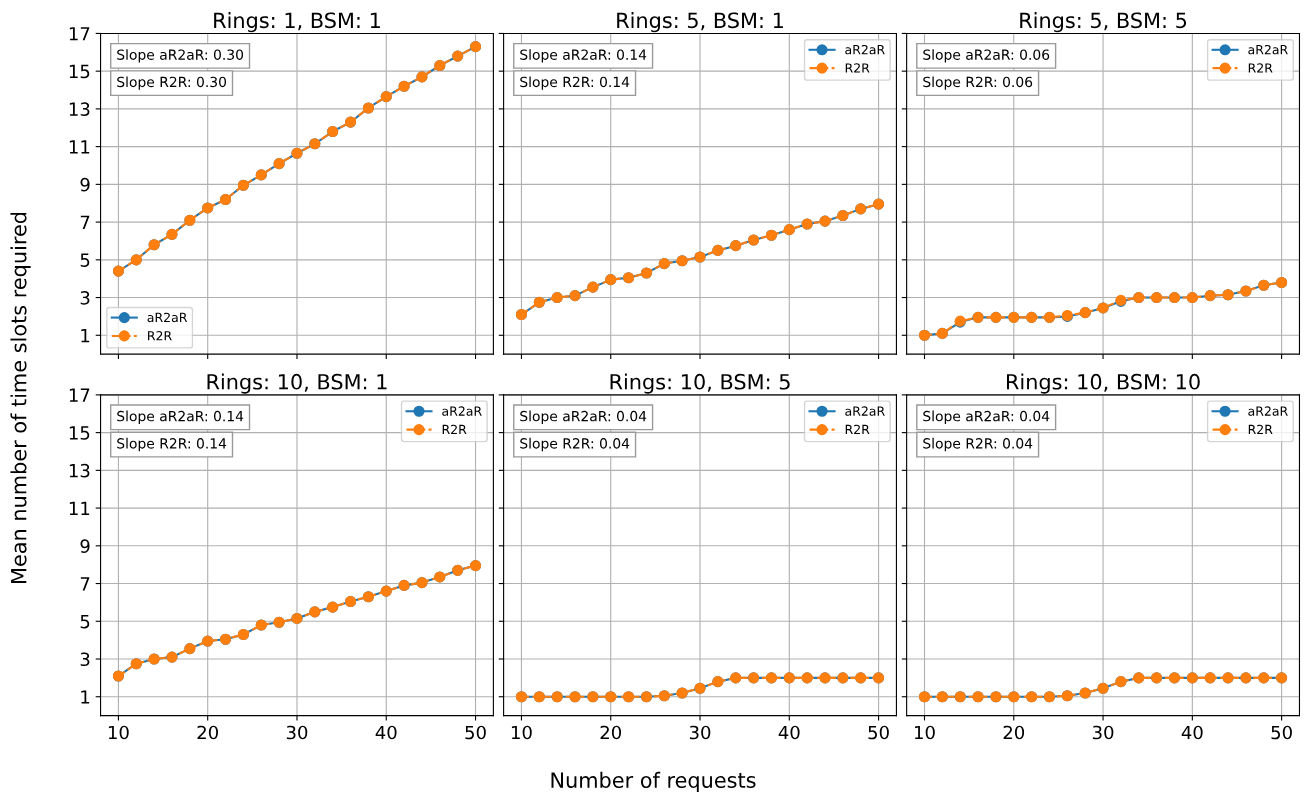 This screenshot has width=1306, height=796. Describe the element at coordinates (20, 397) in the screenshot. I see `y-axis-title: Mean number of time slots required` at that location.